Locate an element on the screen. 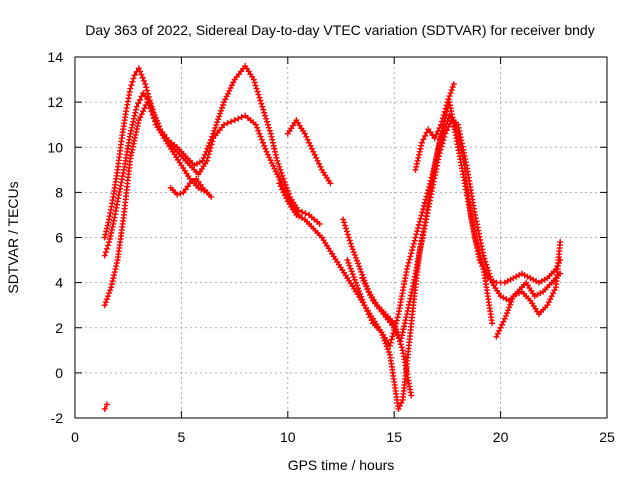  series-track-k is located at coordinates (528, 289).